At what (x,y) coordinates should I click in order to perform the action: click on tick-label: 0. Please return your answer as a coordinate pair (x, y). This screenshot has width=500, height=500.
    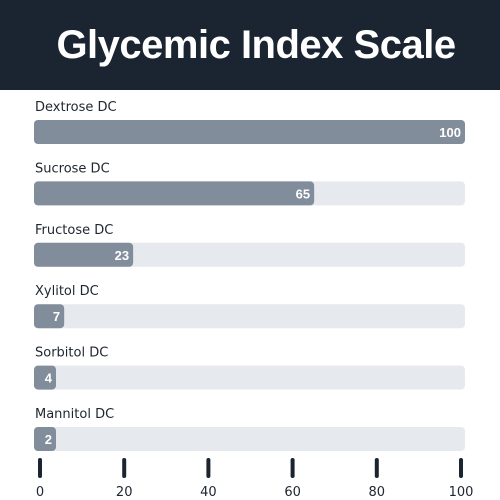
    Looking at the image, I should click on (40, 492).